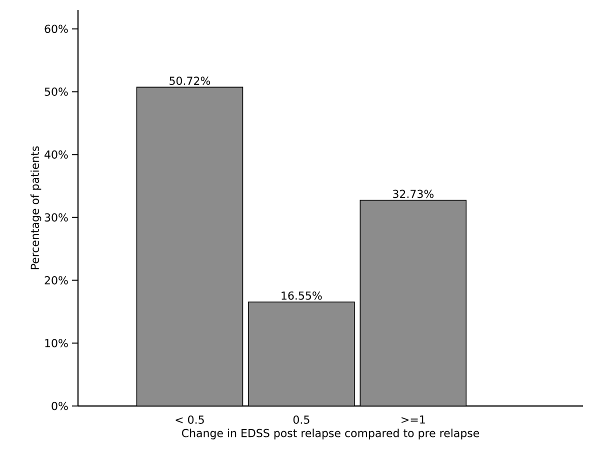 The height and width of the screenshot is (465, 593). Describe the element at coordinates (302, 295) in the screenshot. I see `data-label: 16.55%` at that location.